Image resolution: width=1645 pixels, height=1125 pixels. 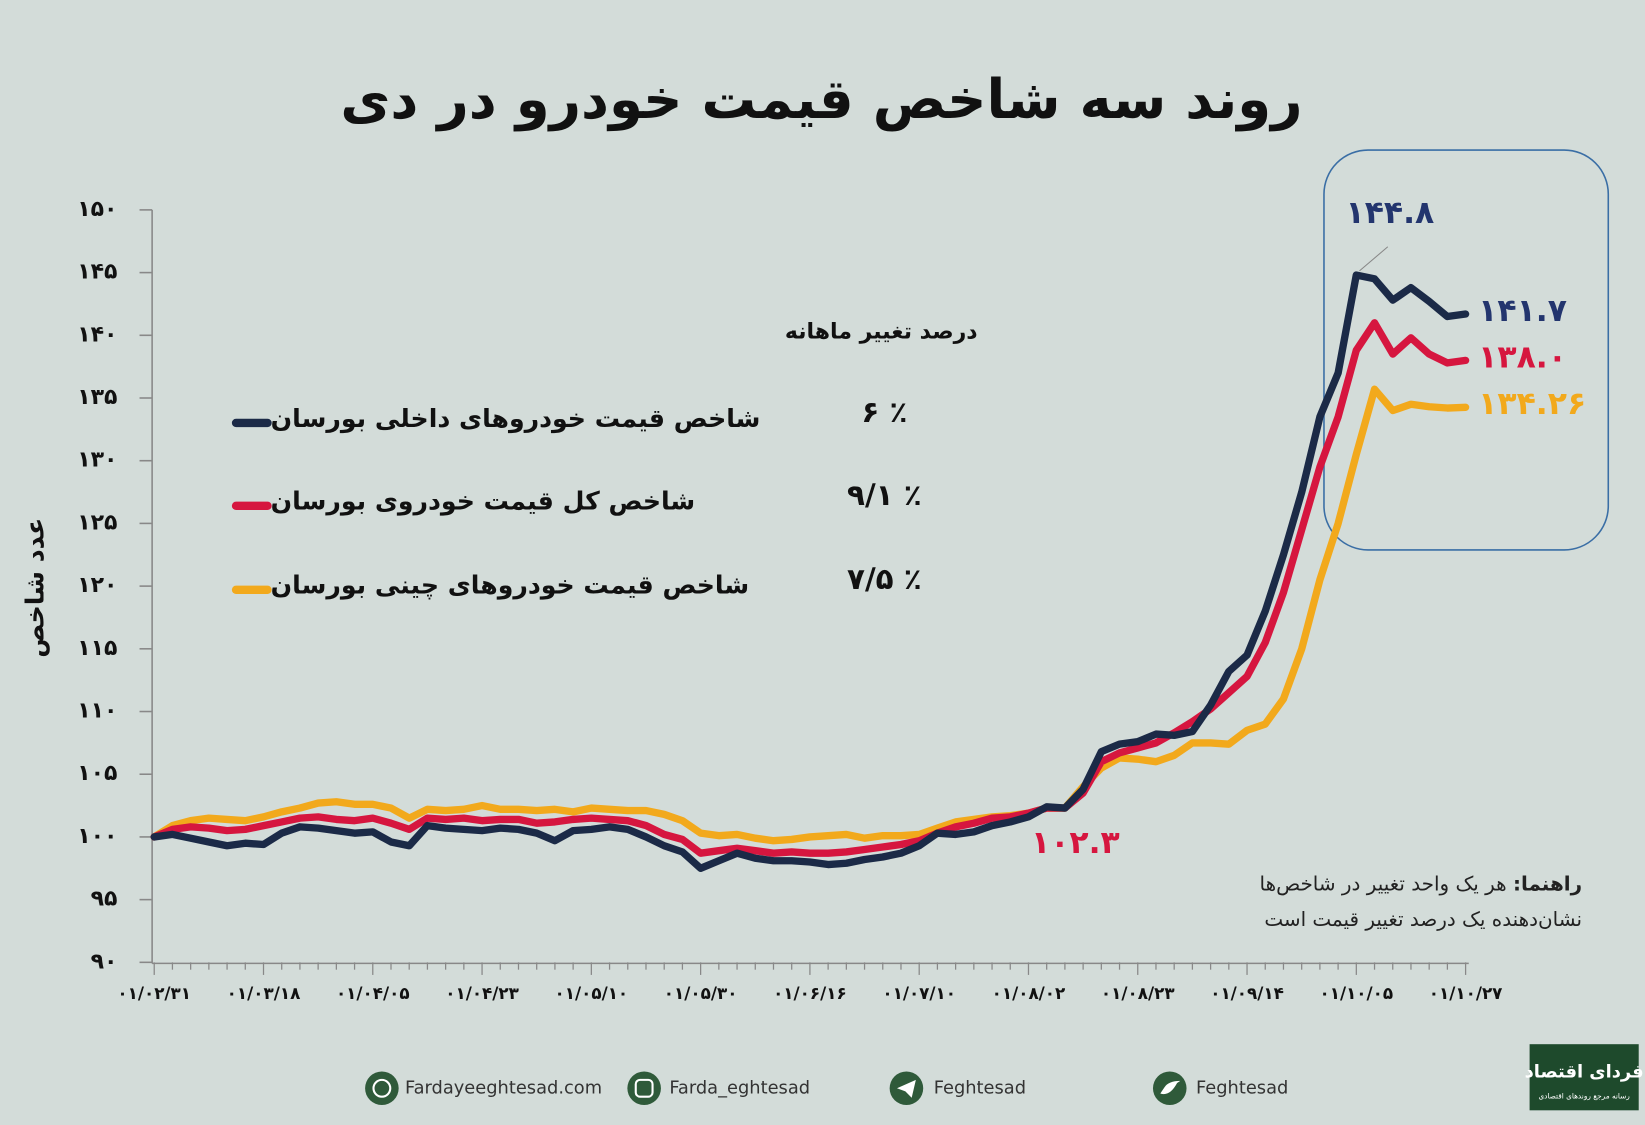 I want to click on web-icon-glyph, so click(x=382, y=1088).